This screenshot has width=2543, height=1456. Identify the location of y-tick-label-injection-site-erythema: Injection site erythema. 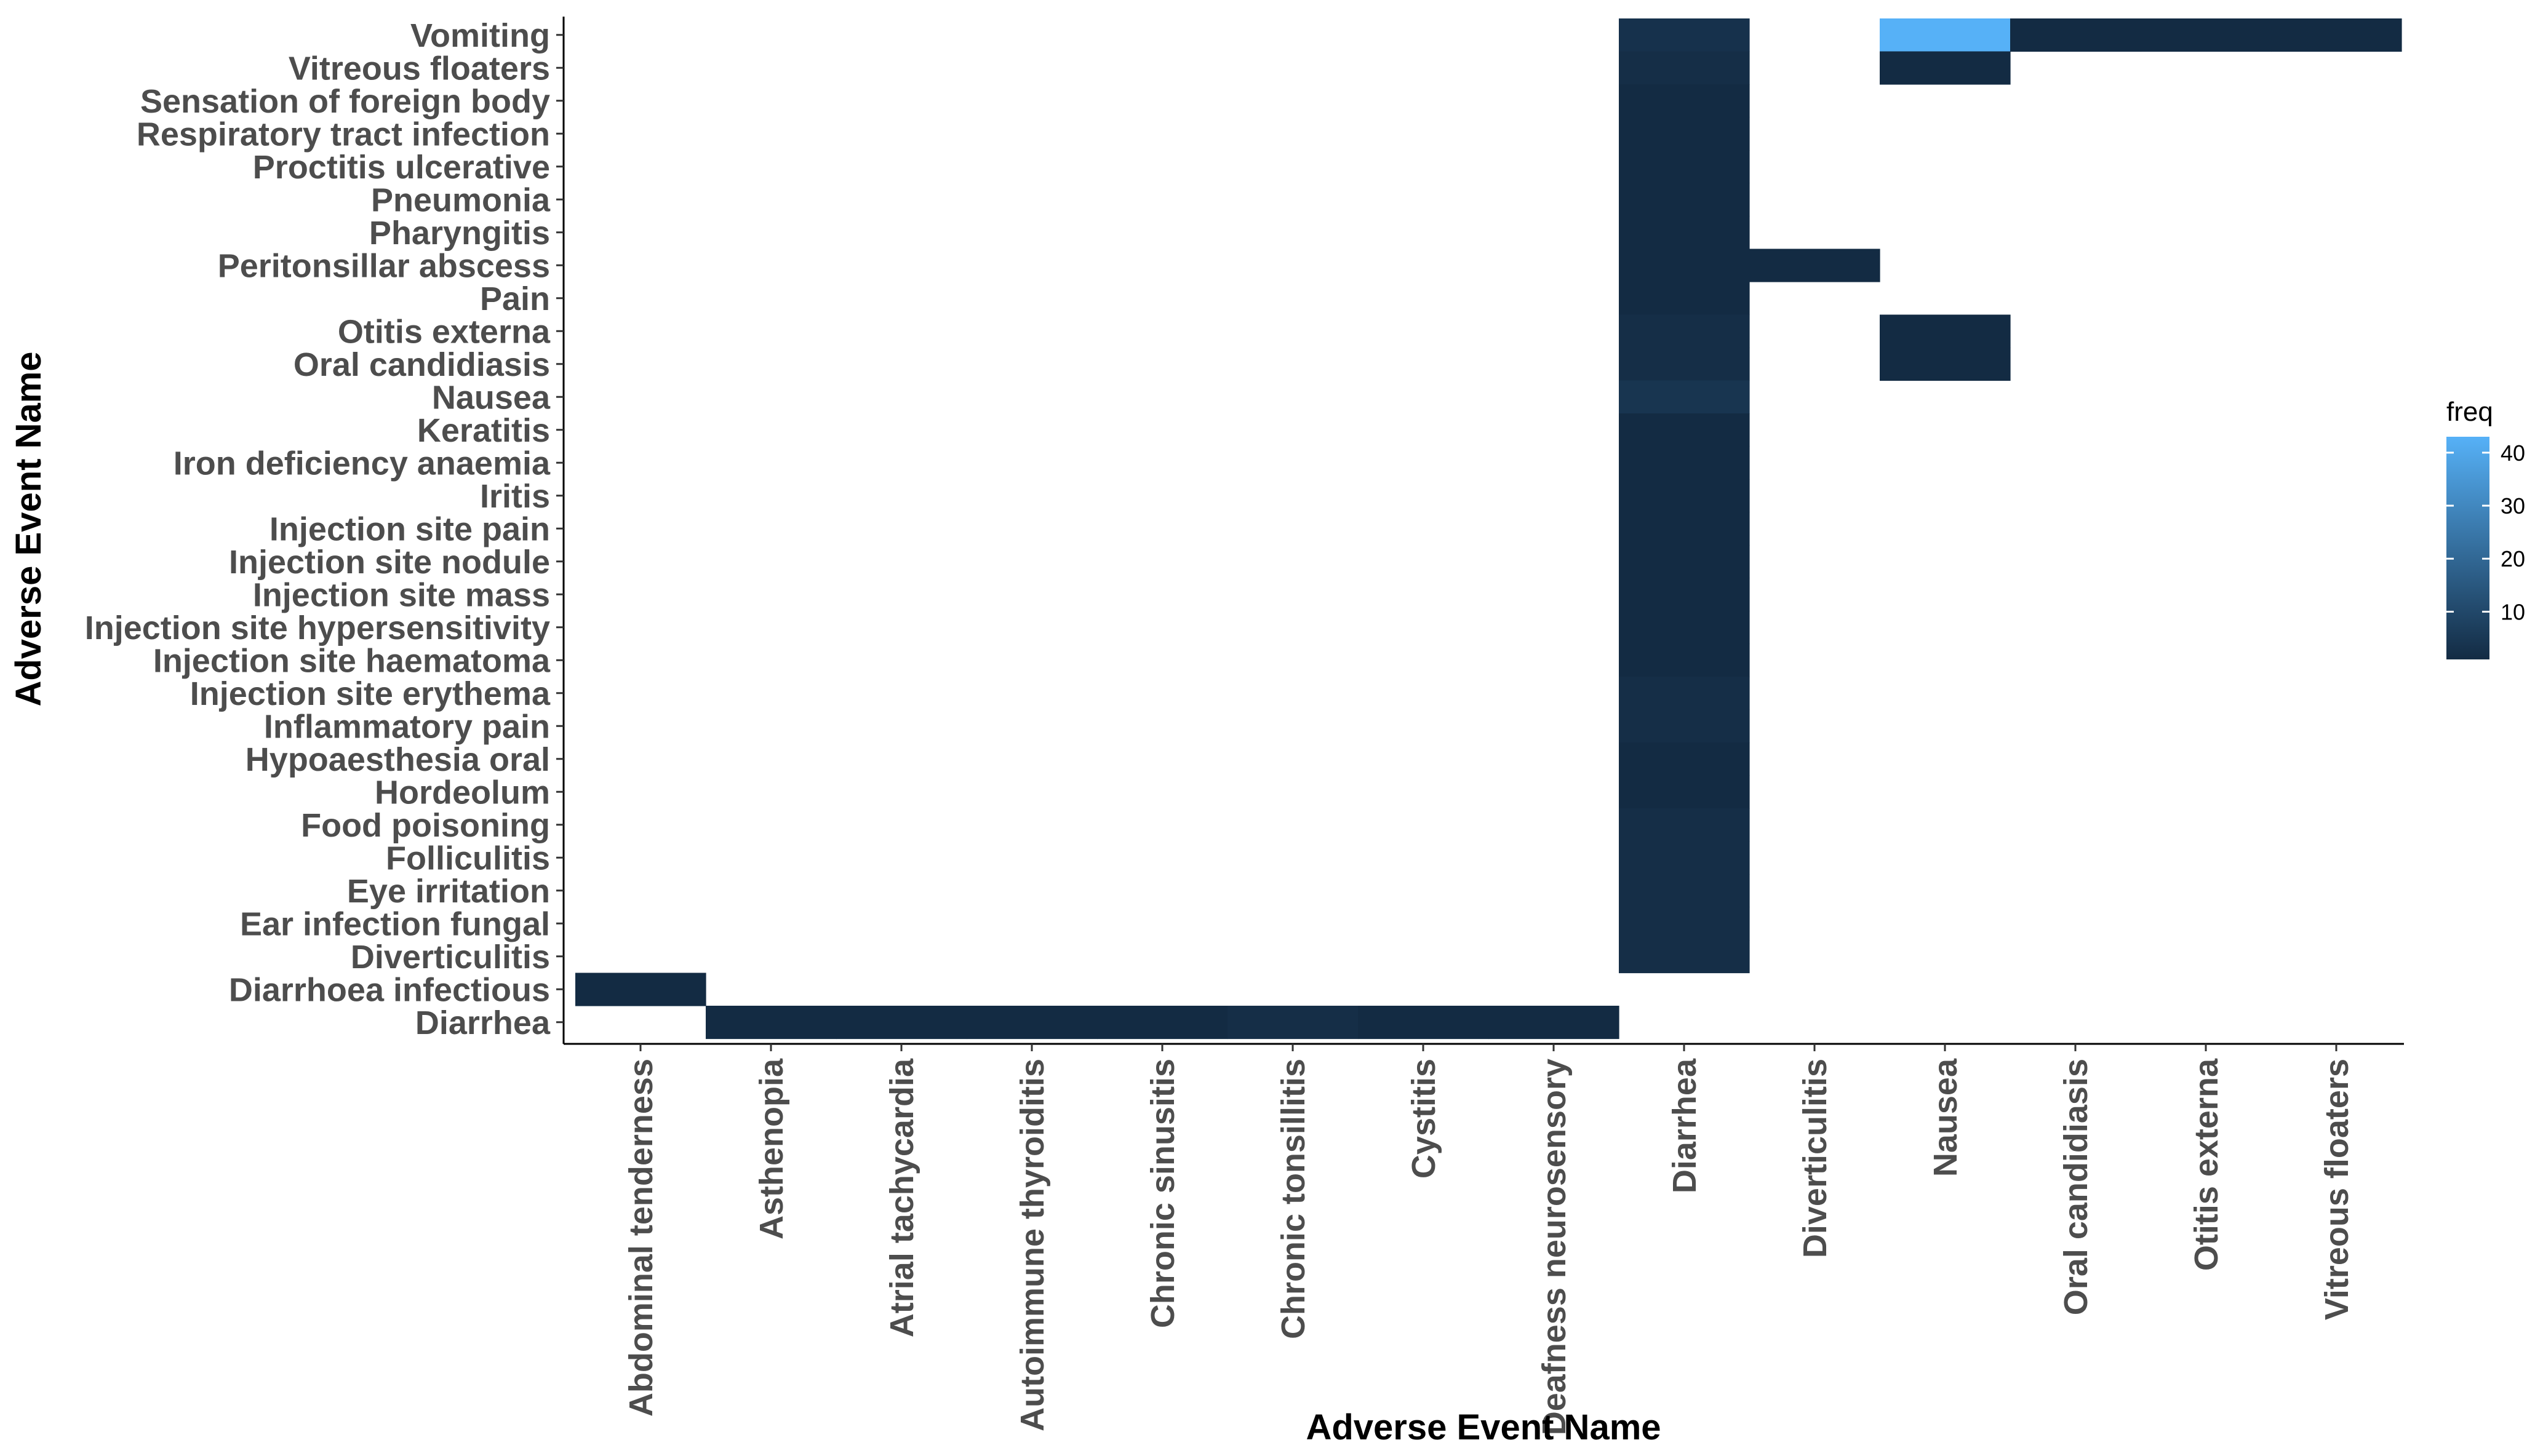
(370, 693).